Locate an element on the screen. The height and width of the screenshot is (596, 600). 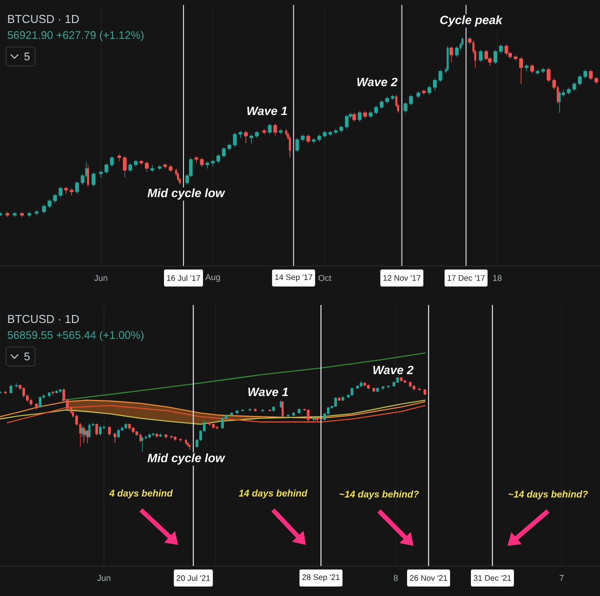
text: 4 days behind is located at coordinates (141, 494).